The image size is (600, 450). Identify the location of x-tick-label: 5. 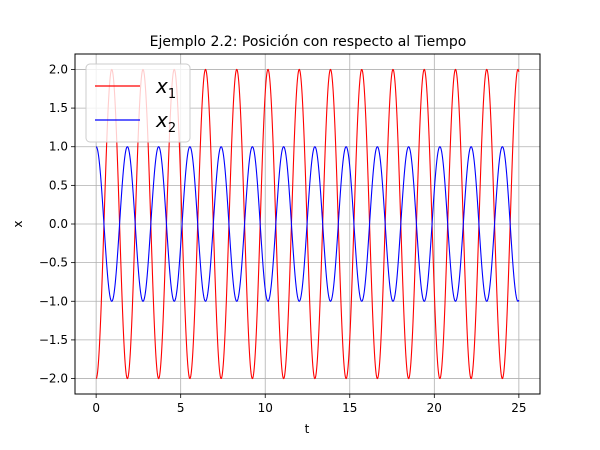
(181, 408).